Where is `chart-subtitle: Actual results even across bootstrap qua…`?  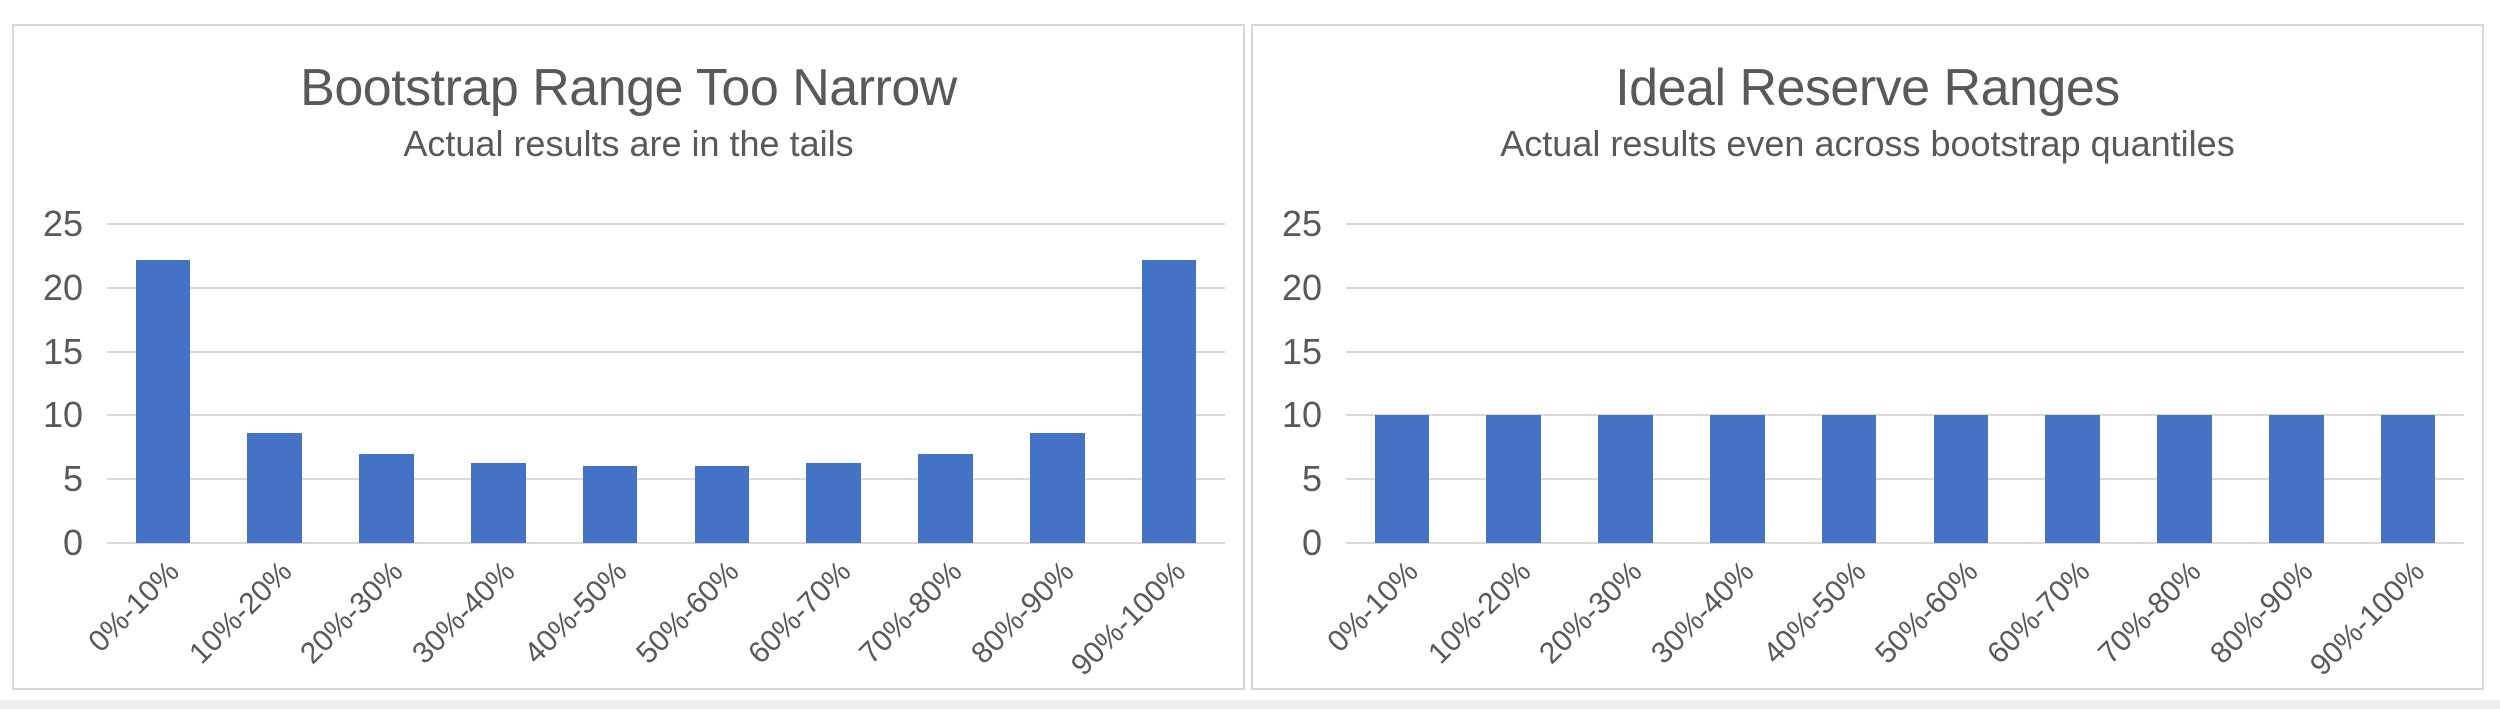 chart-subtitle: Actual results even across bootstrap qua… is located at coordinates (1867, 144).